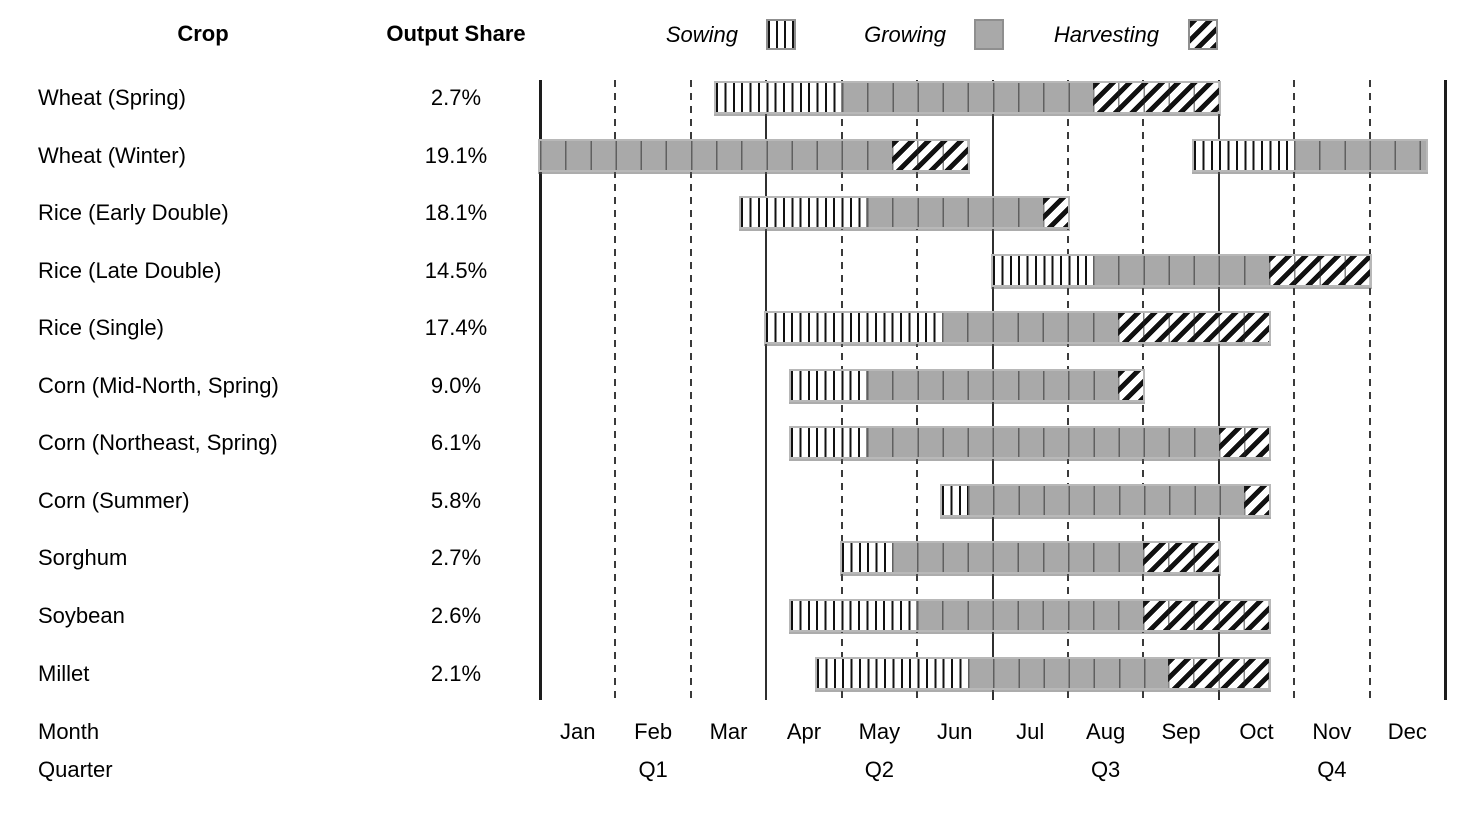 The width and height of the screenshot is (1479, 828). Describe the element at coordinates (75, 769) in the screenshot. I see `quarter-axis-title: Quarter` at that location.